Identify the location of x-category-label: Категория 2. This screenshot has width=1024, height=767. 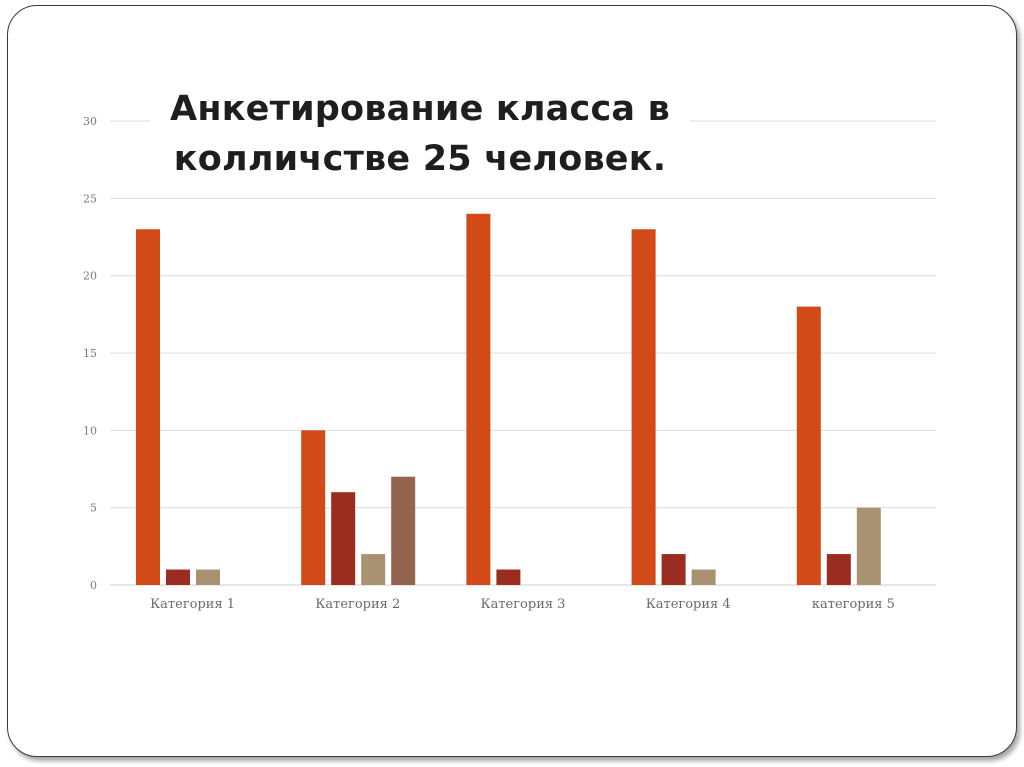
(357, 604).